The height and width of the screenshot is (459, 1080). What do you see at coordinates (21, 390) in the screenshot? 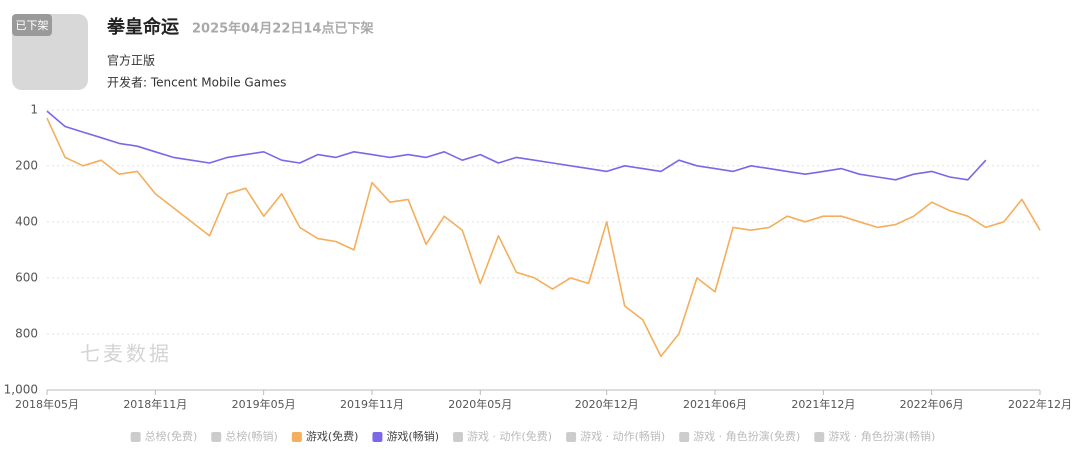
I see `y-tick-label: 1,000` at bounding box center [21, 390].